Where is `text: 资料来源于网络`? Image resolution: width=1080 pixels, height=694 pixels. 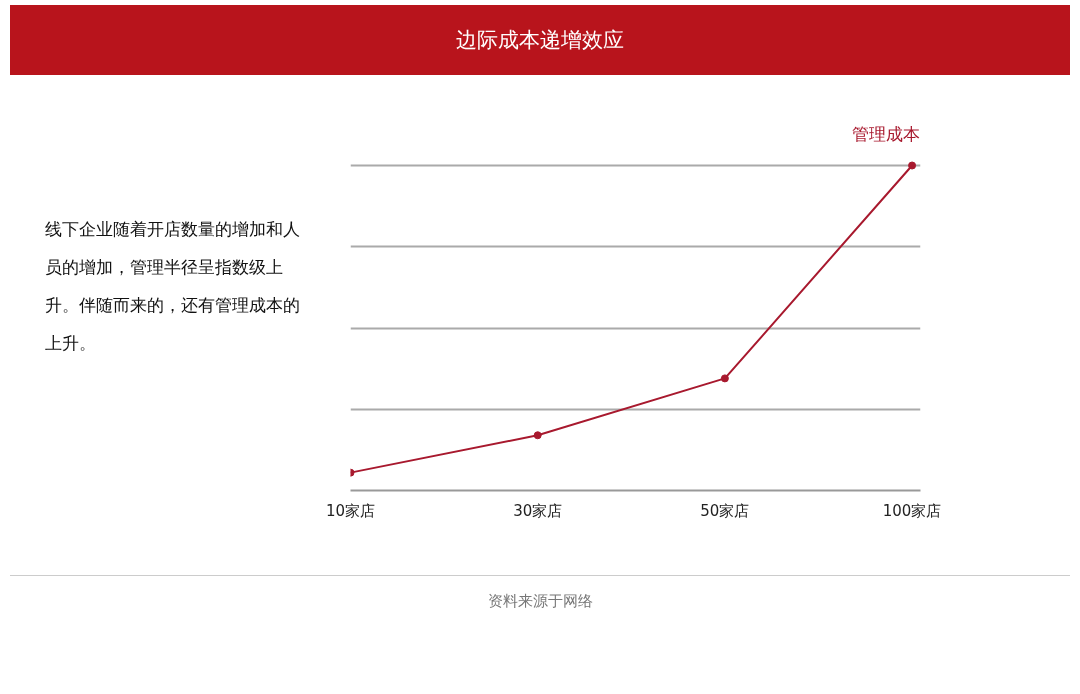 text: 资料来源于网络 is located at coordinates (540, 601).